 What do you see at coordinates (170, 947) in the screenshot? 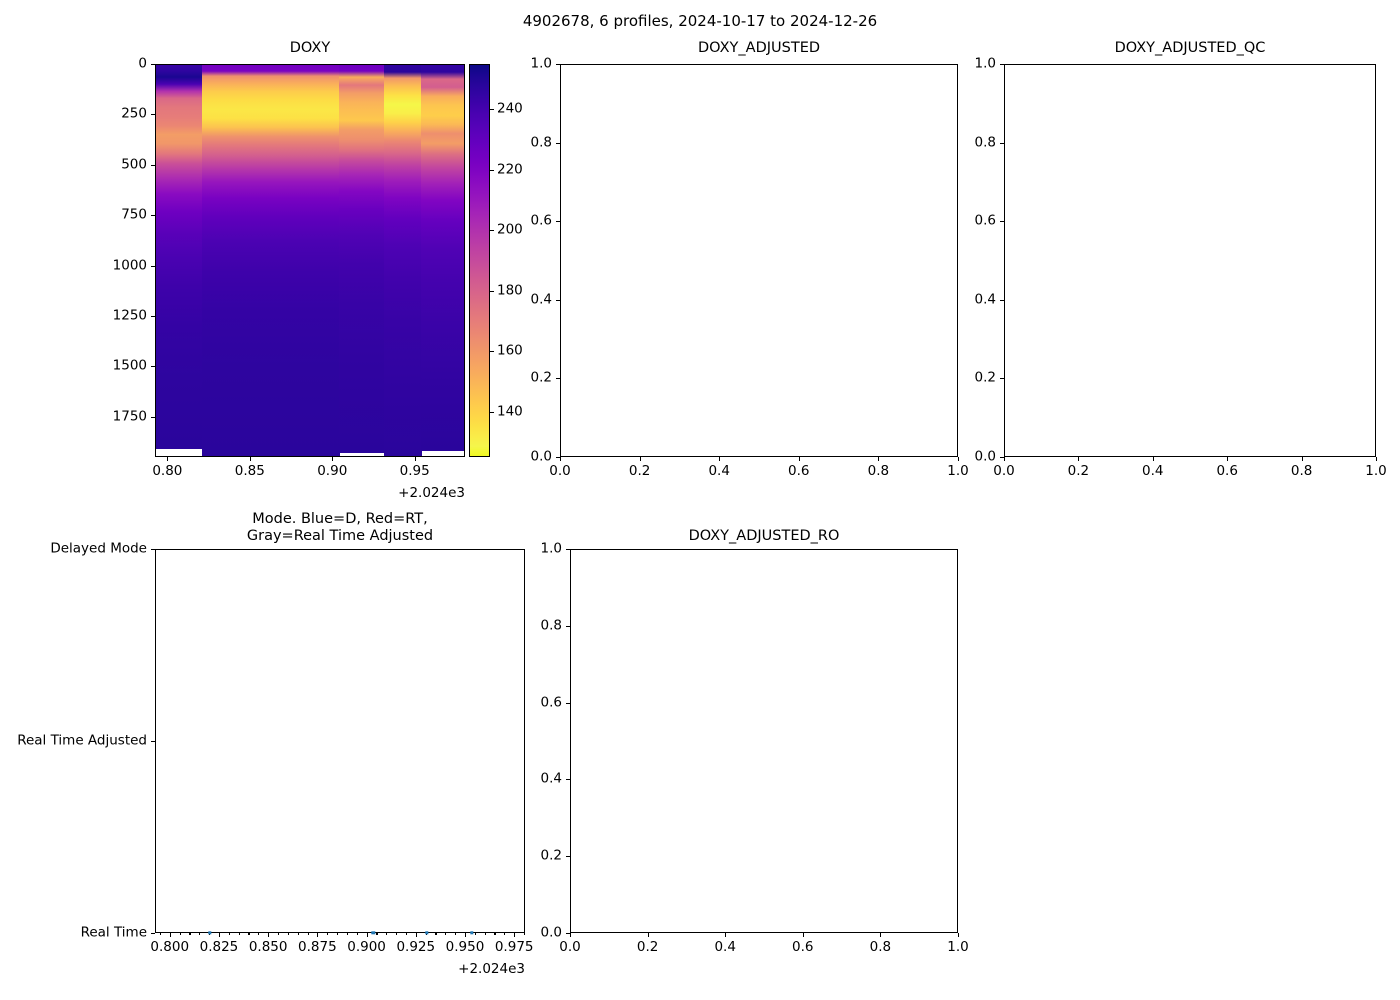
I see `x-tick-label: 0.800` at bounding box center [170, 947].